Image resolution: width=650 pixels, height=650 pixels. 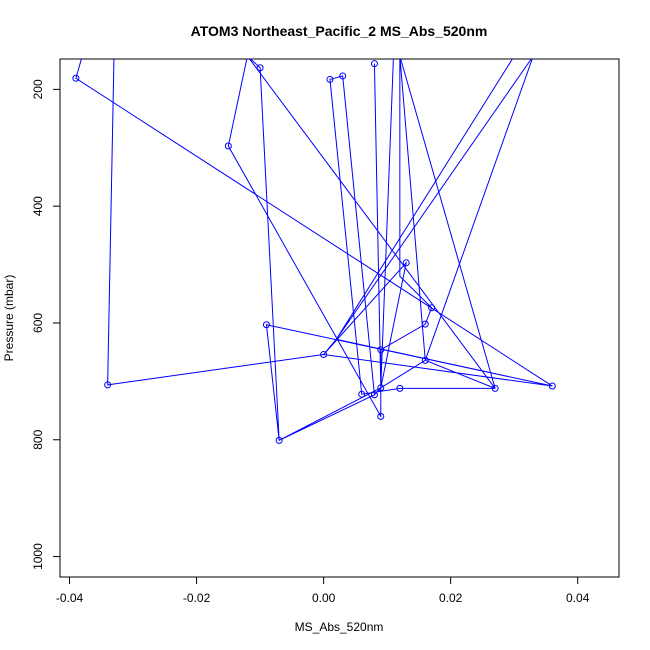 What do you see at coordinates (38, 556) in the screenshot?
I see `y-tick-label: 1000` at bounding box center [38, 556].